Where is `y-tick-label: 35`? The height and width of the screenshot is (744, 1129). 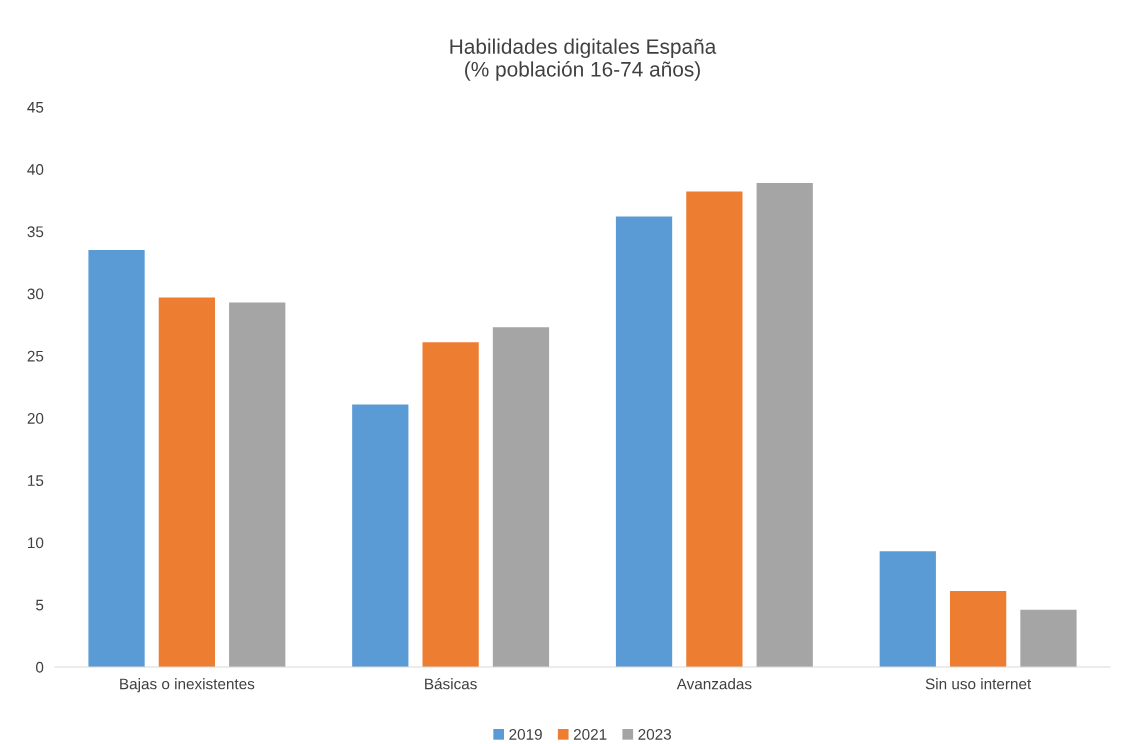 y-tick-label: 35 is located at coordinates (35, 232).